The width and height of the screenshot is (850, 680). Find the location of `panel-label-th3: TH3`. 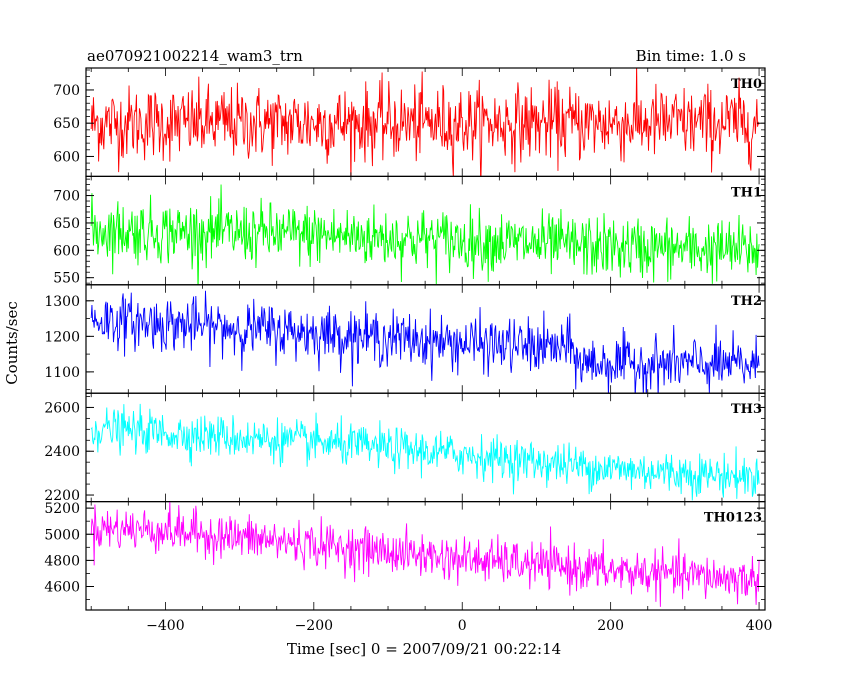

panel-label-th3: TH3 is located at coordinates (746, 409).